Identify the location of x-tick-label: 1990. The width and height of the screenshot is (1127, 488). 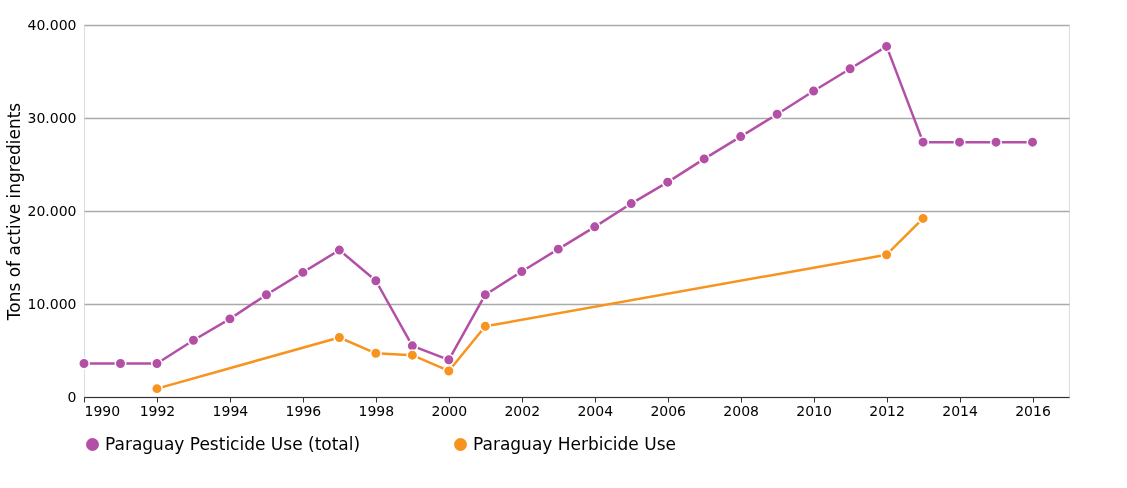
(102, 410).